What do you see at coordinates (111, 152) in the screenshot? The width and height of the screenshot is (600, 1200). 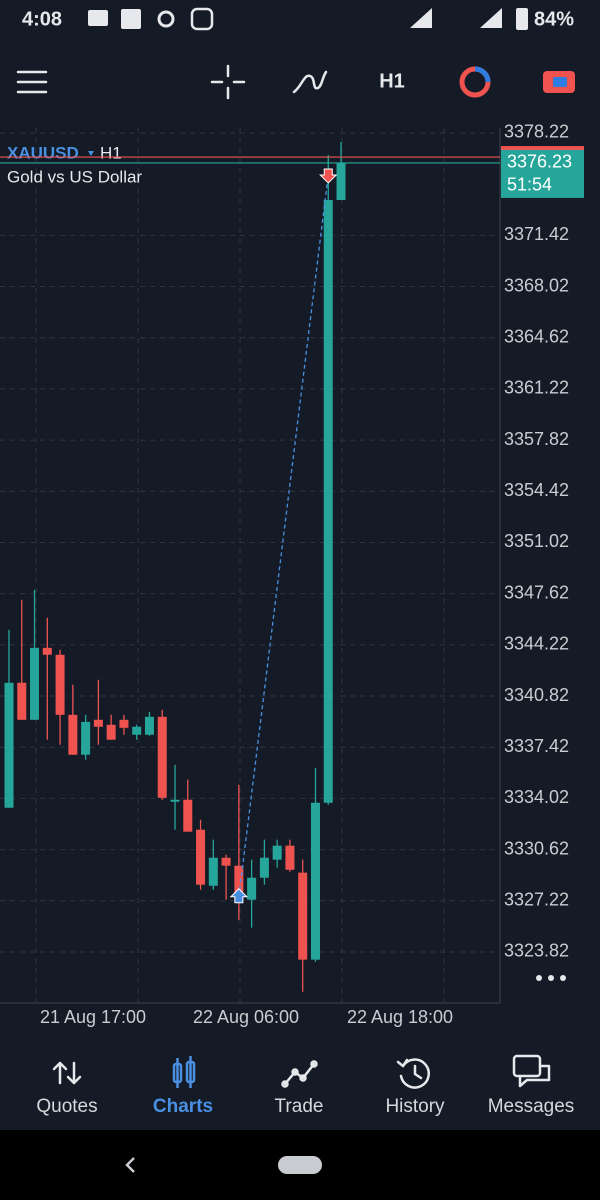 I see `chart-timeframe: H1` at bounding box center [111, 152].